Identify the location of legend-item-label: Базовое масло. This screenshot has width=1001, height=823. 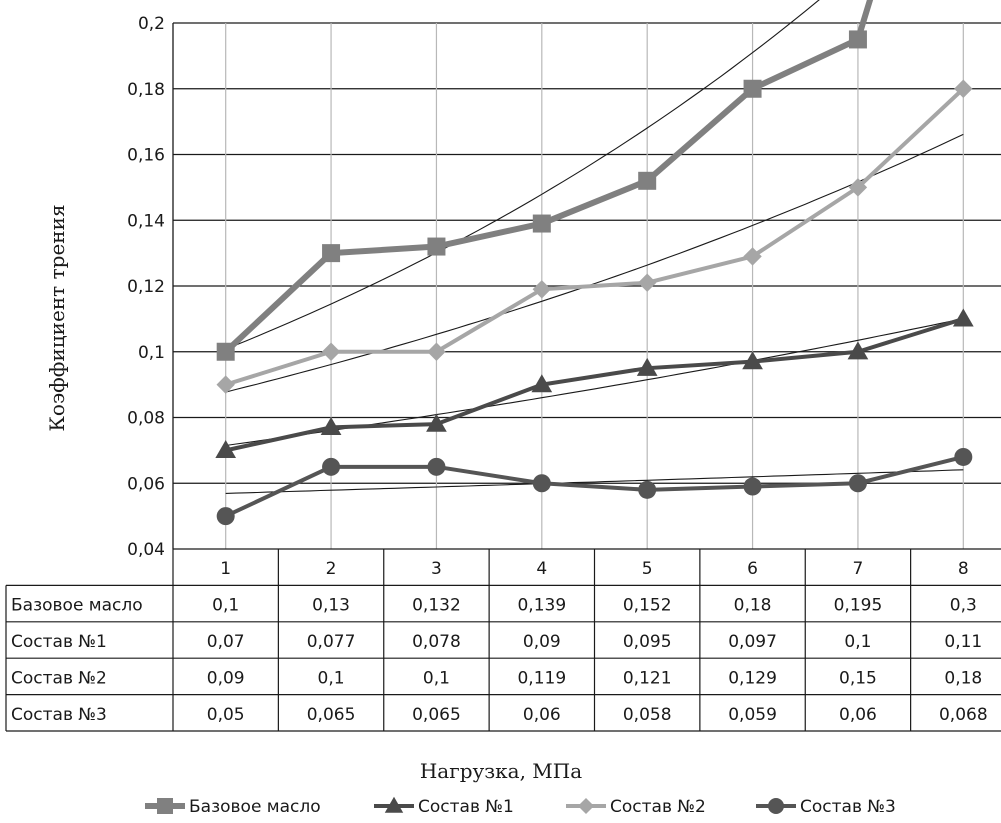
(255, 807).